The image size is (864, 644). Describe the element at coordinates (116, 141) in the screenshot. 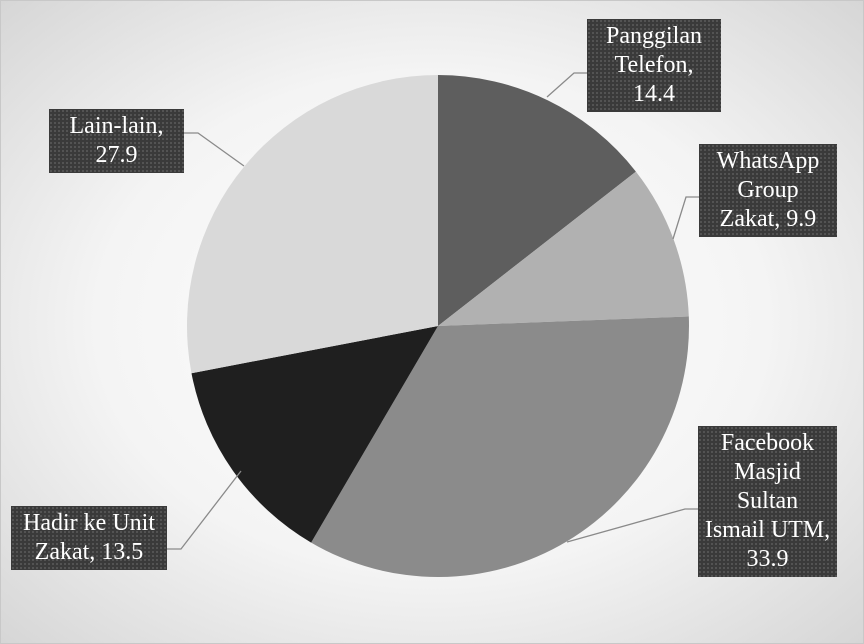

I see `data-label: Lain-lain, 27.9` at that location.